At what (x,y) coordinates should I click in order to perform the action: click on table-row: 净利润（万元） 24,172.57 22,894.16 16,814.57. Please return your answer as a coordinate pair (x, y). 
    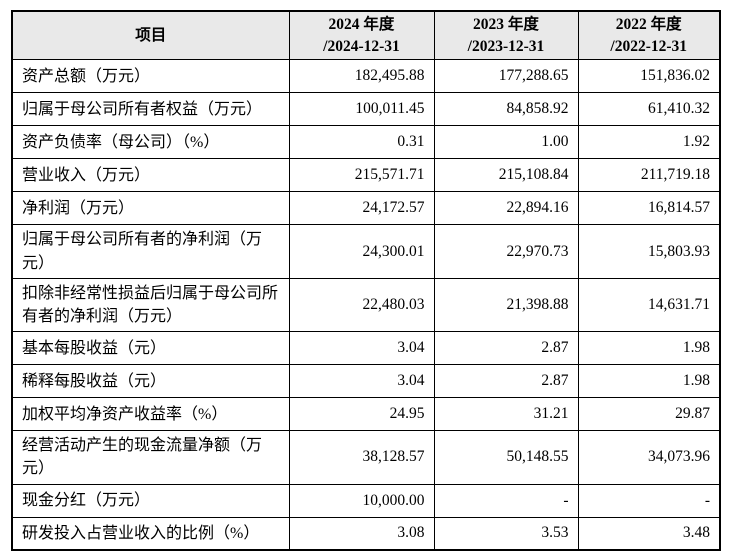
    Looking at the image, I should click on (366, 208).